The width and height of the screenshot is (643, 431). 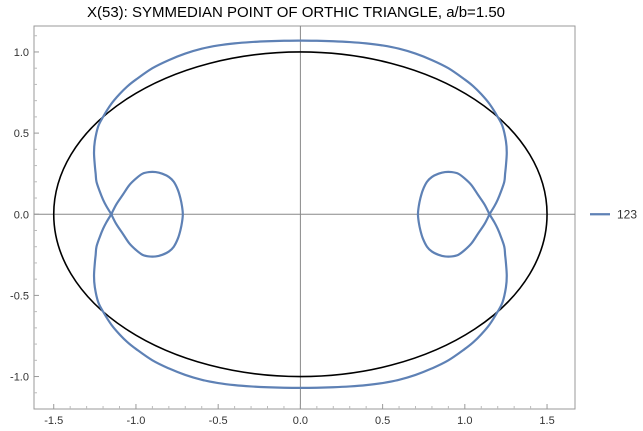 I want to click on legend-label: 123, so click(x=627, y=214).